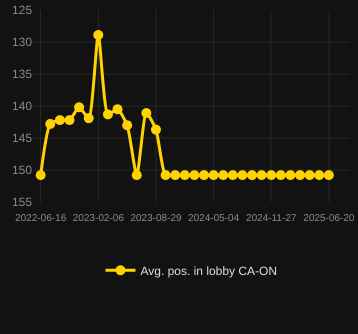 This screenshot has width=358, height=334. Describe the element at coordinates (271, 218) in the screenshot. I see `x-tick-label: 2024-11-27` at that location.